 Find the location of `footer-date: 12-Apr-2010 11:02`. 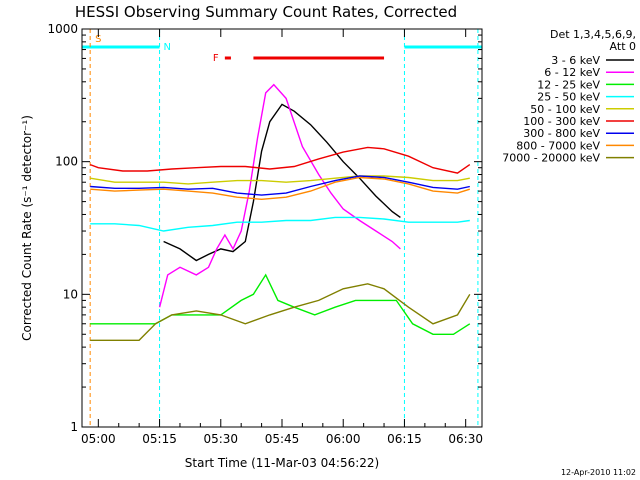

footer-date: 12-Apr-2010 11:02 is located at coordinates (598, 472).